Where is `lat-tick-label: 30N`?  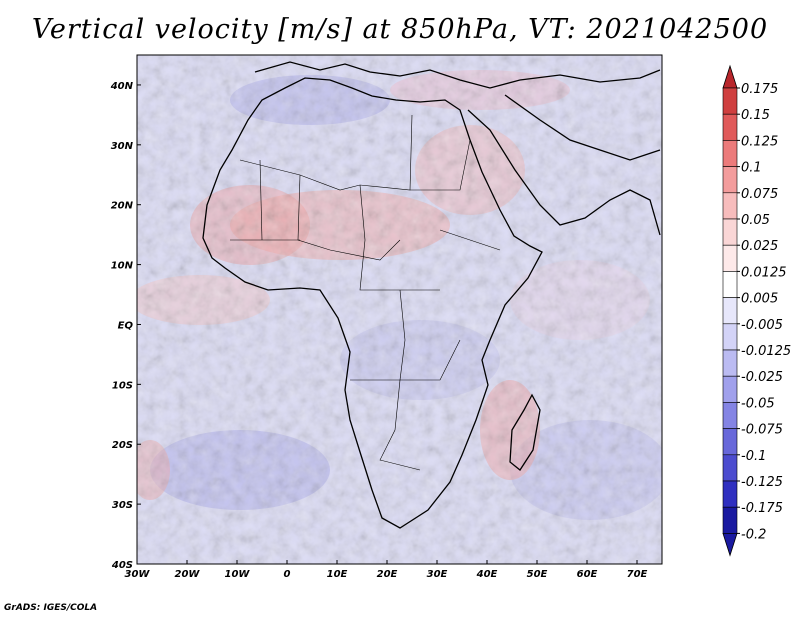
lat-tick-label: 30N is located at coordinates (122, 146).